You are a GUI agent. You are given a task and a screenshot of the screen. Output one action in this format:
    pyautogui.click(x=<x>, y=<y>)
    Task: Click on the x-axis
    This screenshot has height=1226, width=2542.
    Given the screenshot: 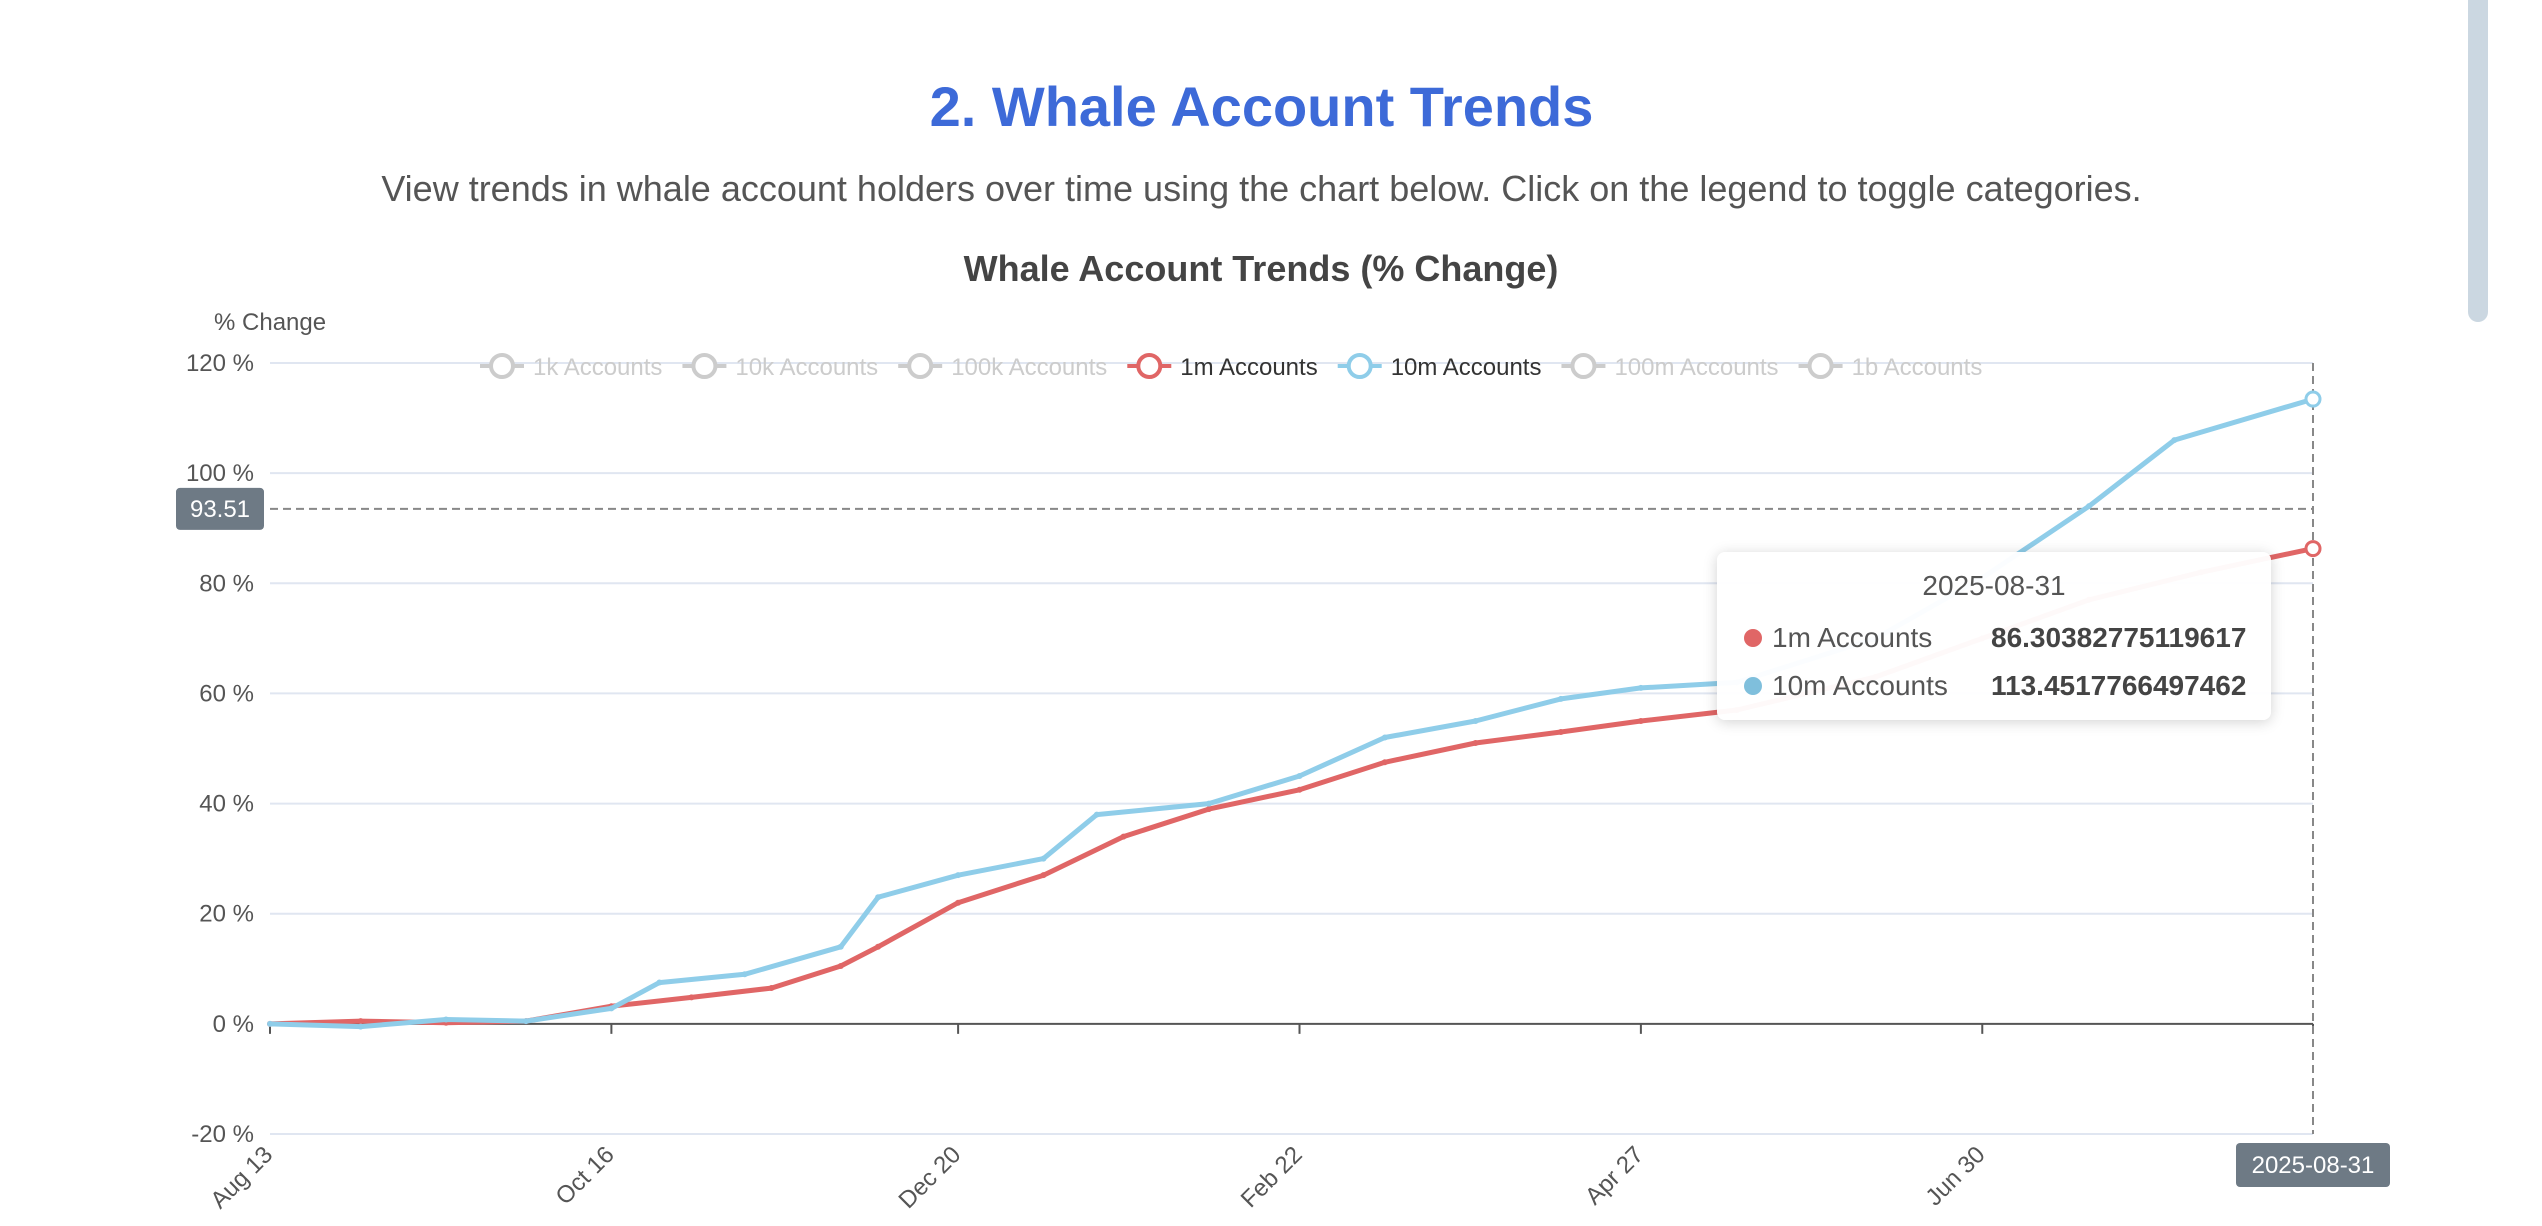 What is the action you would take?
    pyautogui.click(x=1291, y=1028)
    